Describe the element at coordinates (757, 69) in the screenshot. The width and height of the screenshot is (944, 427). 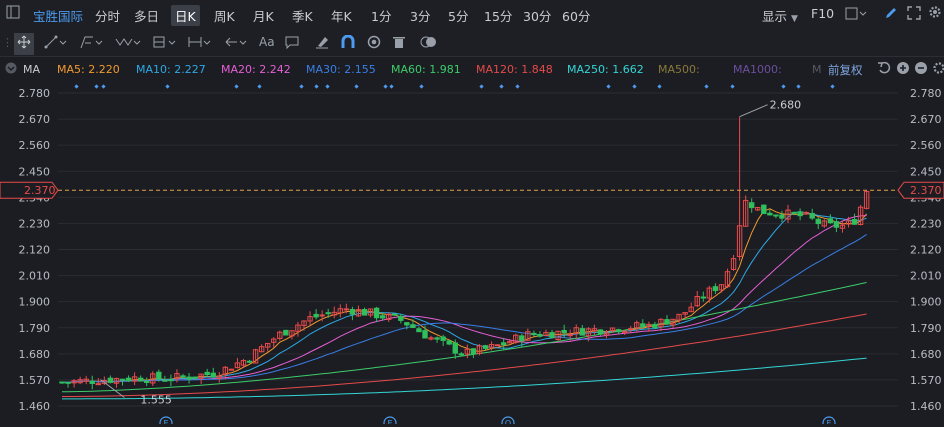
I see `ma-legend-item: MA1000:` at that location.